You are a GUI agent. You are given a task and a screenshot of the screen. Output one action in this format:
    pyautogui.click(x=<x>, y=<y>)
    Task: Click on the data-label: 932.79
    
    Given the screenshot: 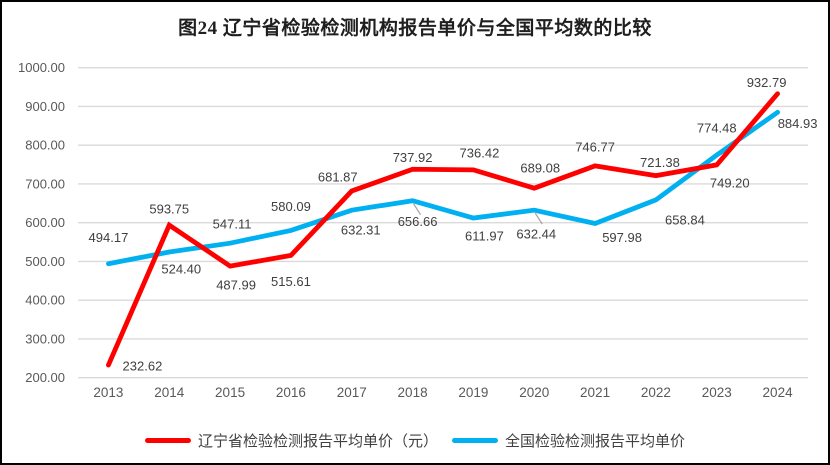 What is the action you would take?
    pyautogui.click(x=767, y=82)
    